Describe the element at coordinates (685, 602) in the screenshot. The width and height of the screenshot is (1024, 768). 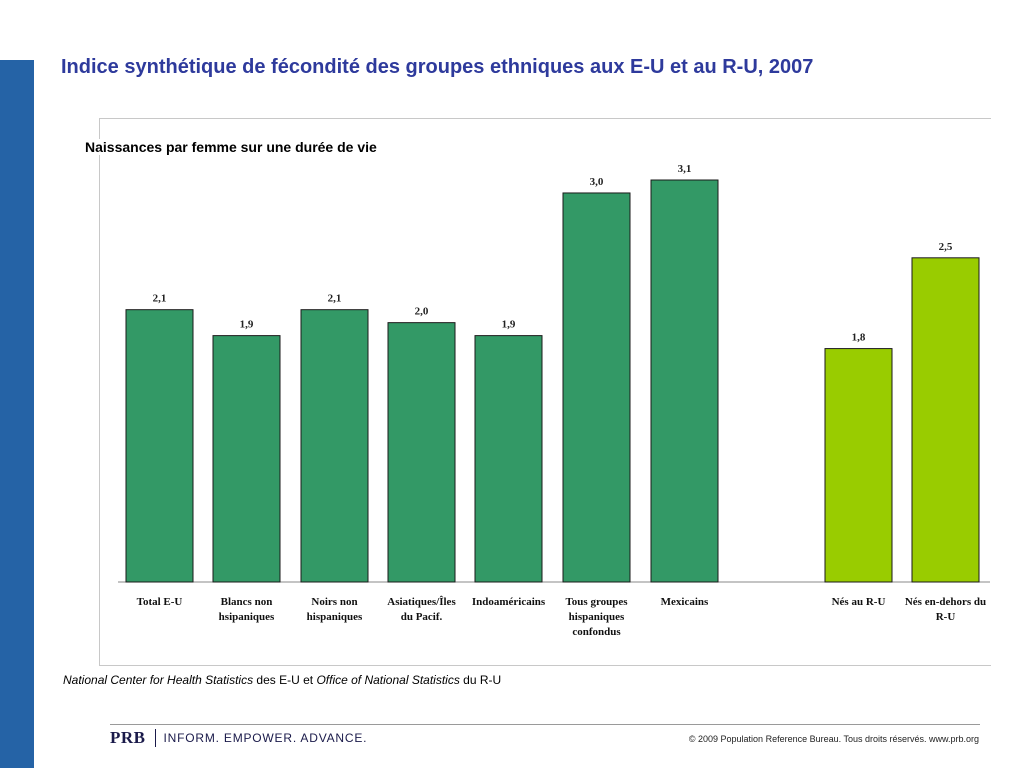
I see `category-label-6-0: Mexicains` at that location.